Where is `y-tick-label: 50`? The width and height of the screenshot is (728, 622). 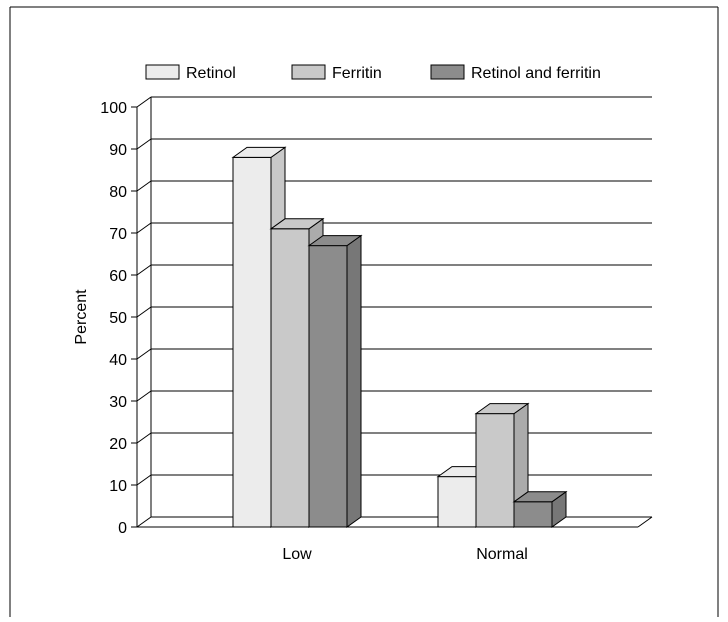 y-tick-label: 50 is located at coordinates (118, 318).